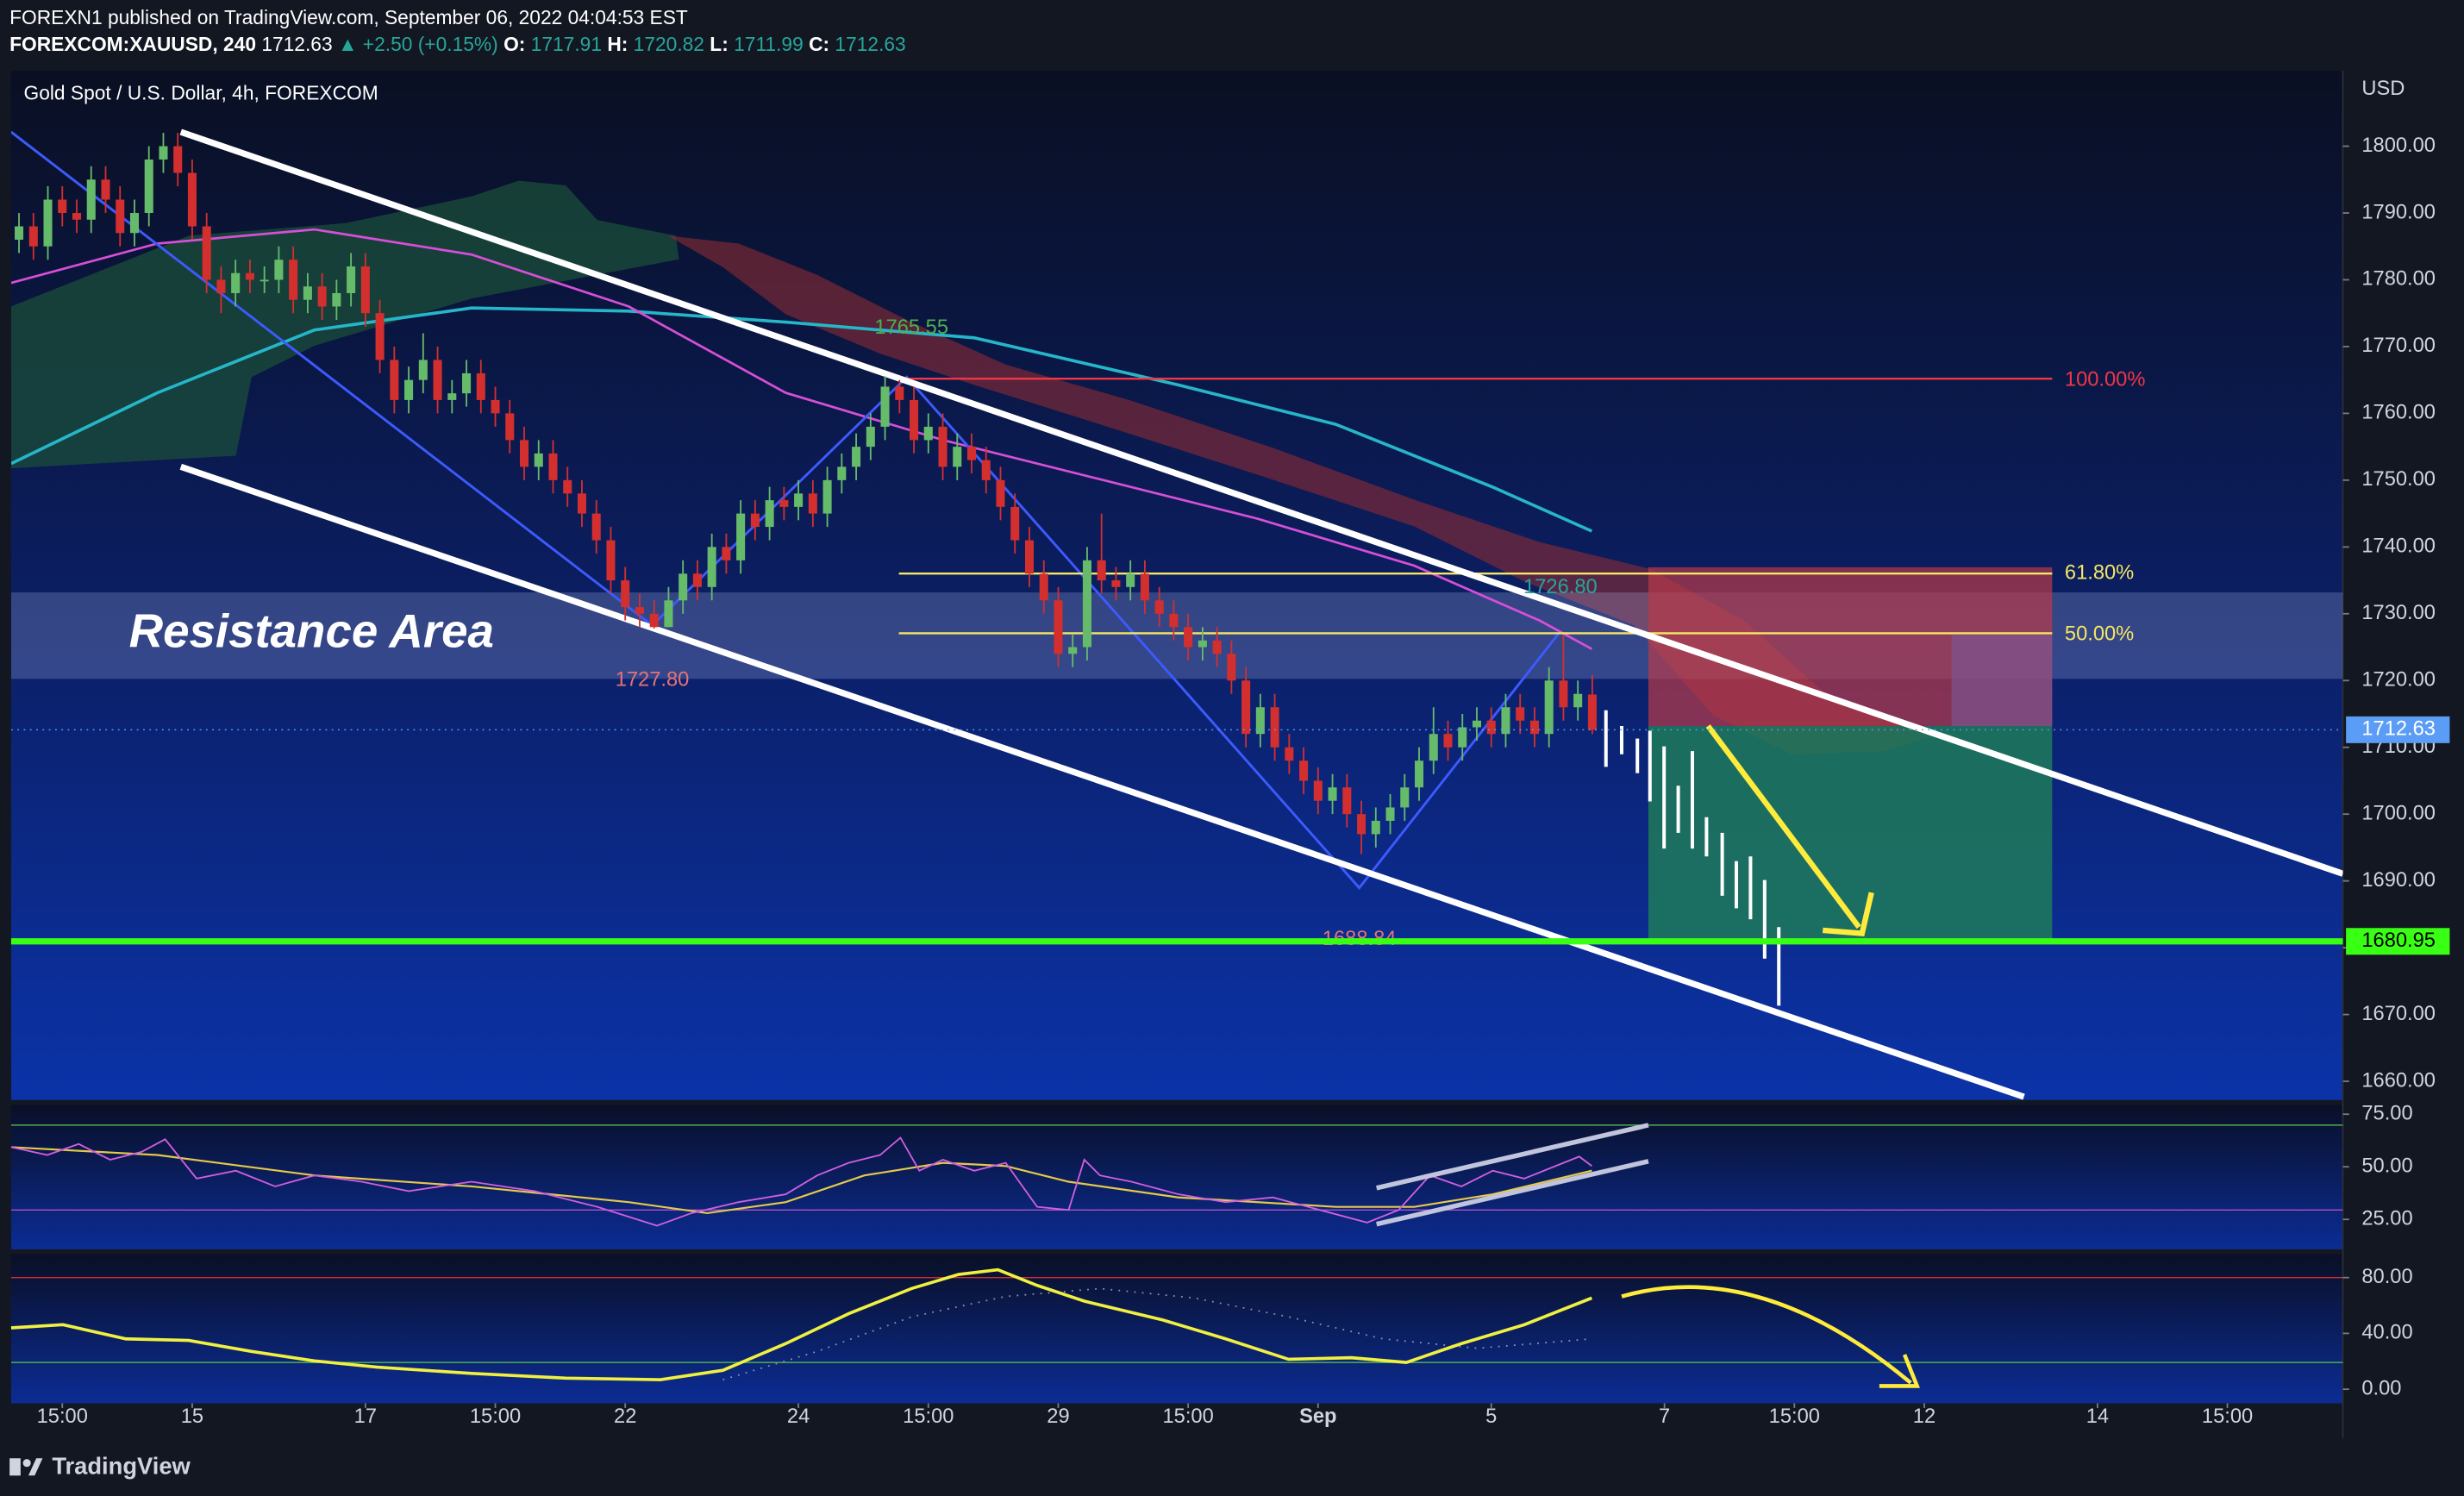  What do you see at coordinates (2386, 1113) in the screenshot?
I see `y-tick-label: 75.00` at bounding box center [2386, 1113].